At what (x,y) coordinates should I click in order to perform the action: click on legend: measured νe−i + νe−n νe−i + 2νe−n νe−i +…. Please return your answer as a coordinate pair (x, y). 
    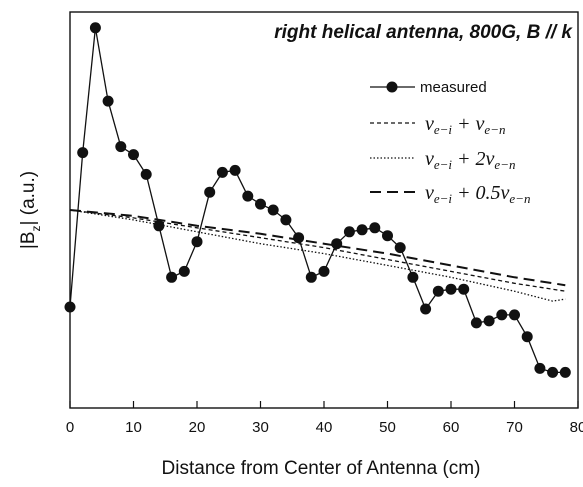
    Looking at the image, I should click on (450, 142).